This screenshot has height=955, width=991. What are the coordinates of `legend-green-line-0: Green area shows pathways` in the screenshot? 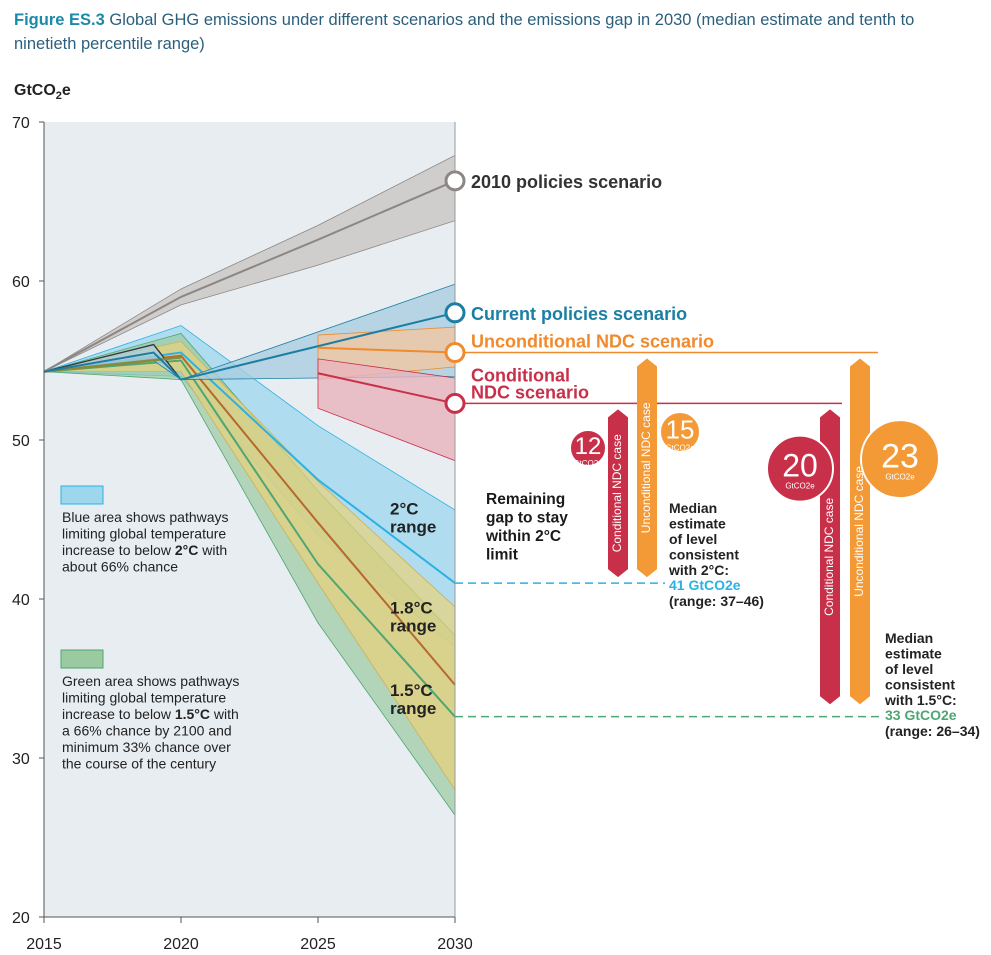 It's located at (150, 681).